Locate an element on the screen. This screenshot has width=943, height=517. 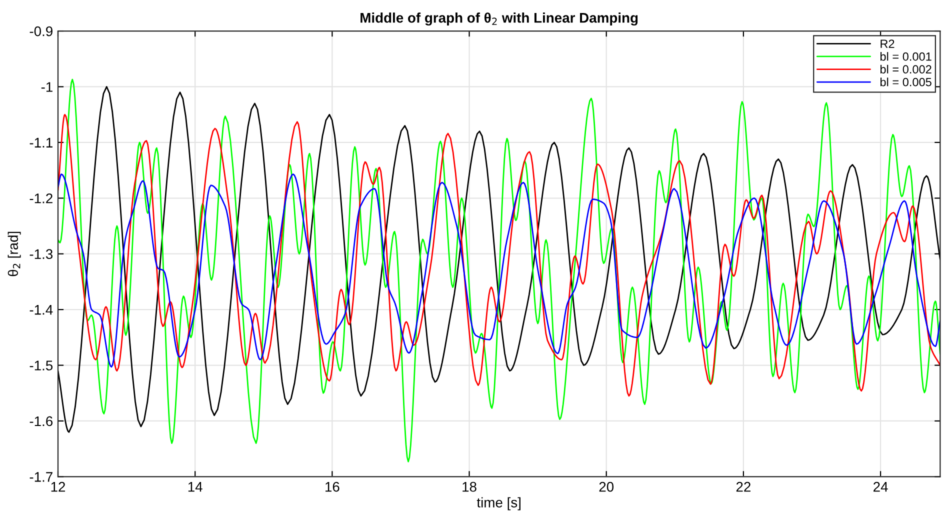
chart-title: Middle of graph of θ$_{2}$ with Linear Damping is located at coordinates (499, 19).